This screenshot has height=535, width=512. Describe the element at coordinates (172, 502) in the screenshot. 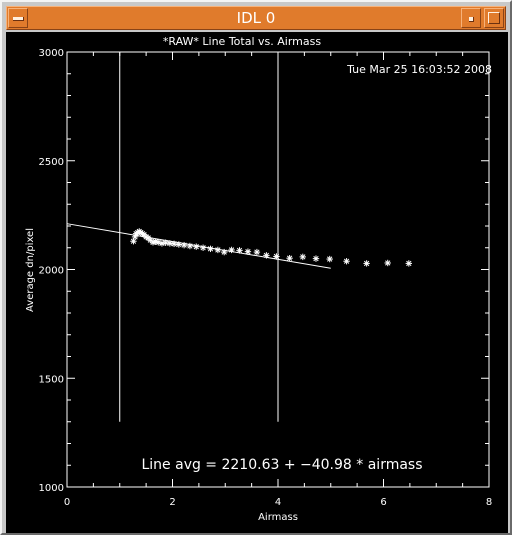

I see `x-tick-label: 2` at that location.